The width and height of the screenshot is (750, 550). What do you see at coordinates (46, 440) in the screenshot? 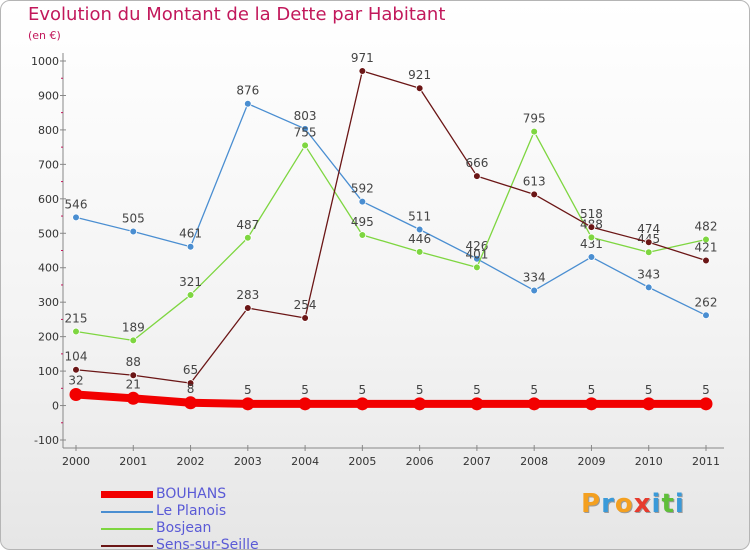
I see `y-tick-label: -100` at bounding box center [46, 440].